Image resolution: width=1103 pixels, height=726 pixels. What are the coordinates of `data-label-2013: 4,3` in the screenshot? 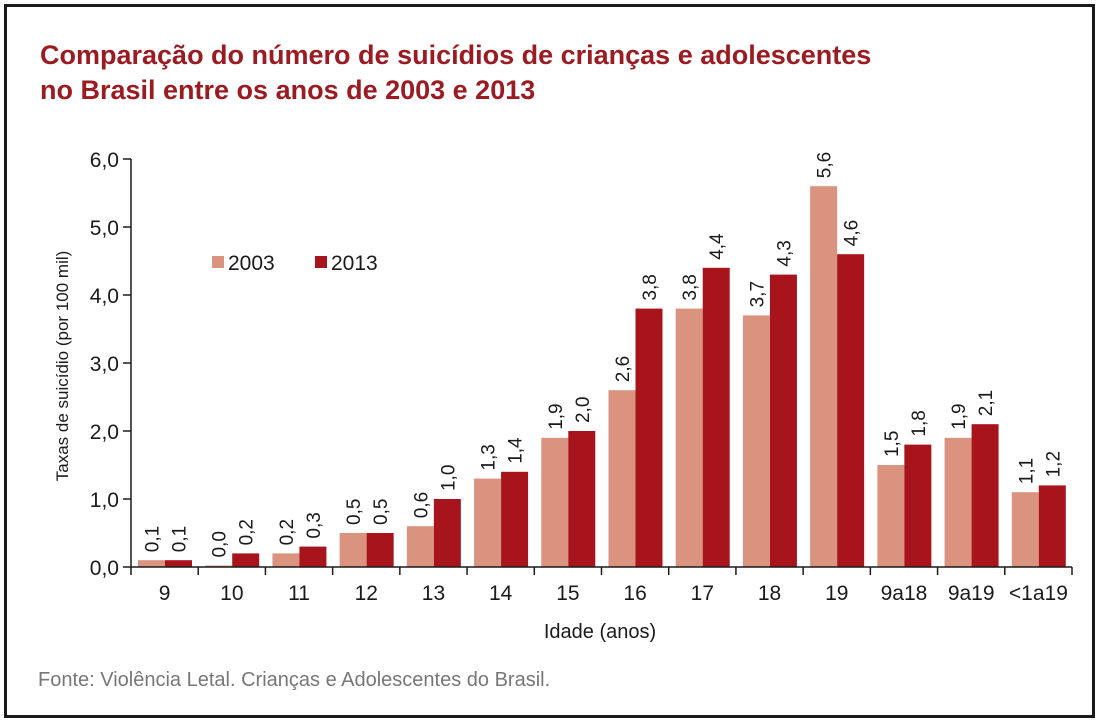 It's located at (784, 253).